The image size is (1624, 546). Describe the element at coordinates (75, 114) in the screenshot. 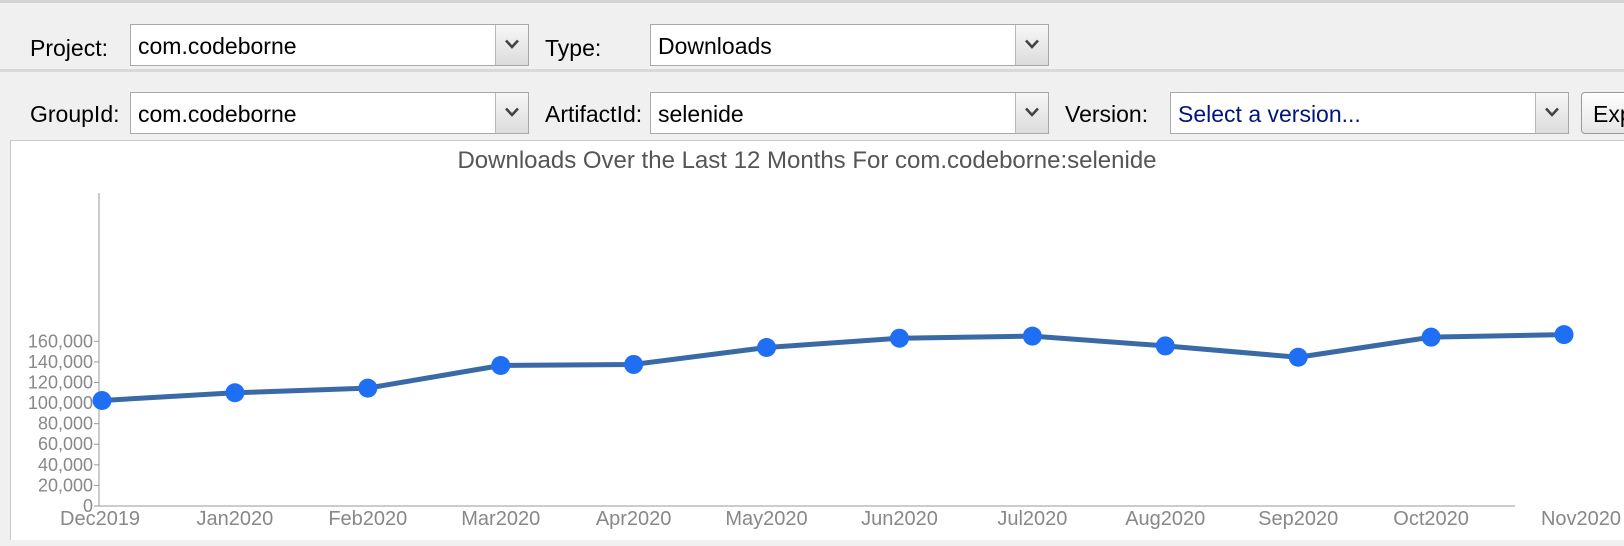

I see `groupid-label: GroupId:` at that location.